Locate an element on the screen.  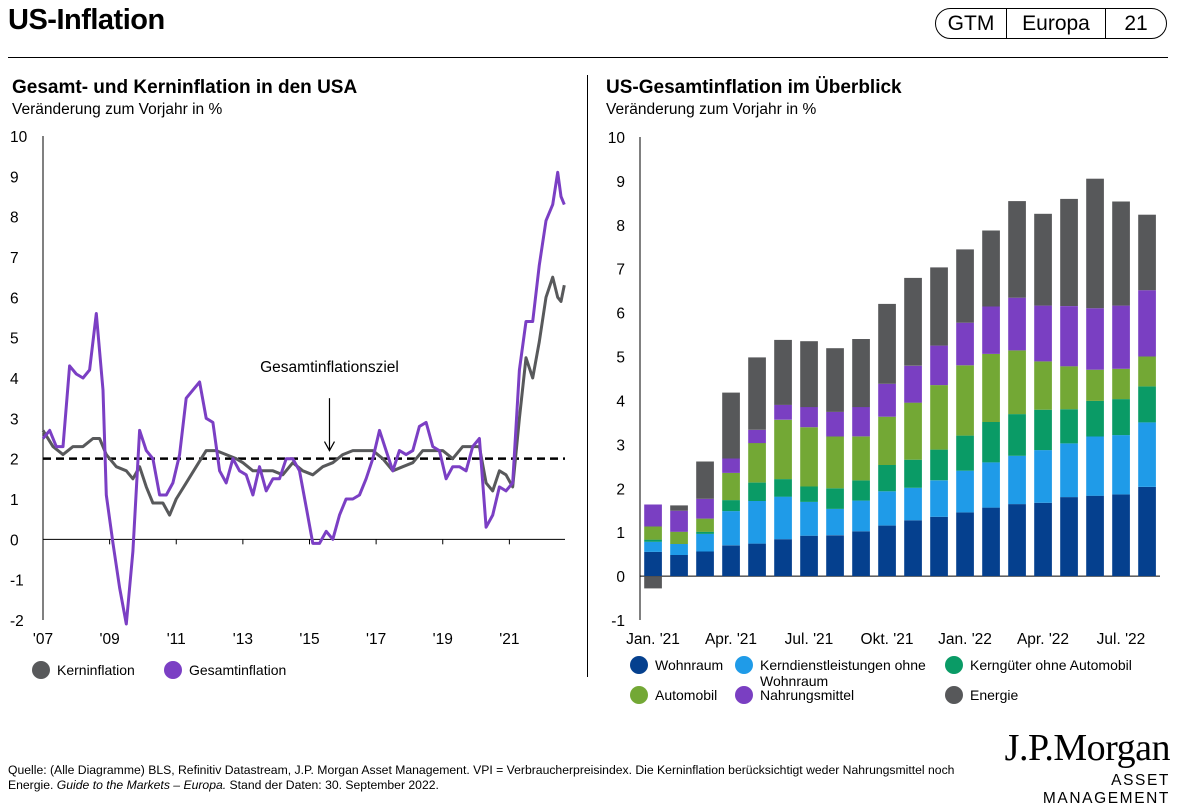
y-tick-label: -1 is located at coordinates (618, 621).